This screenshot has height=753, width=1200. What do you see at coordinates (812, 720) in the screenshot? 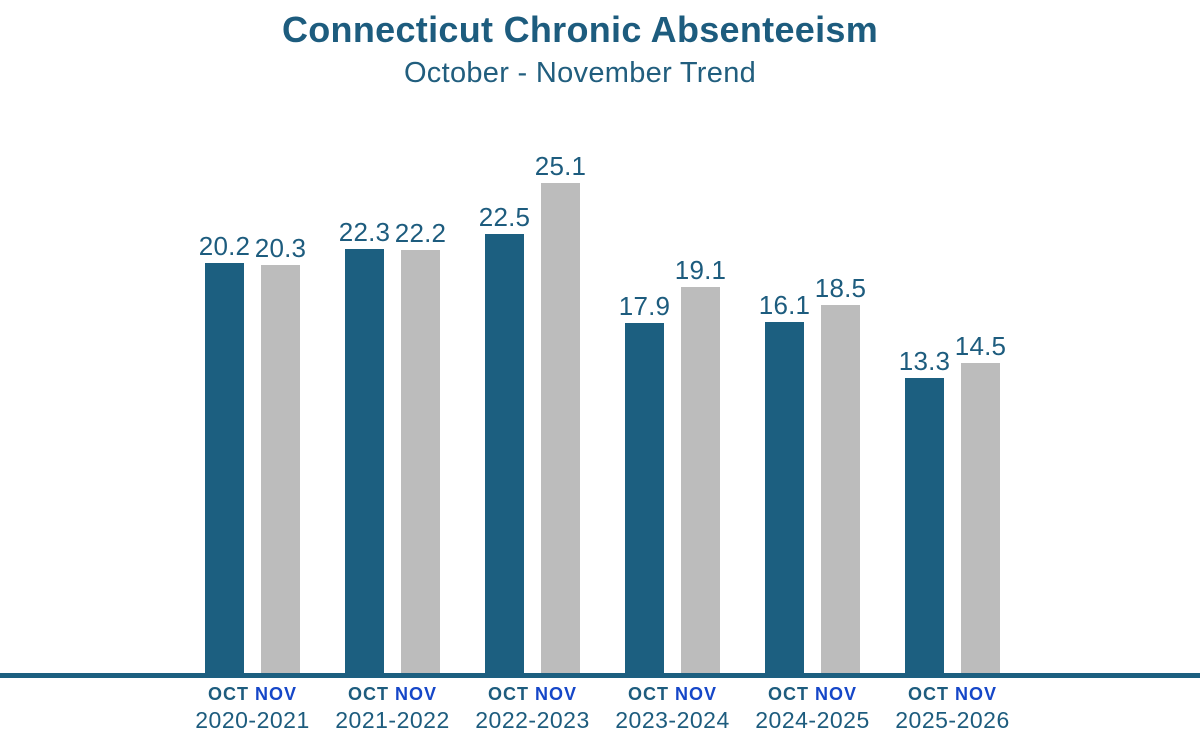
I see `year-label: 2024-2025` at bounding box center [812, 720].